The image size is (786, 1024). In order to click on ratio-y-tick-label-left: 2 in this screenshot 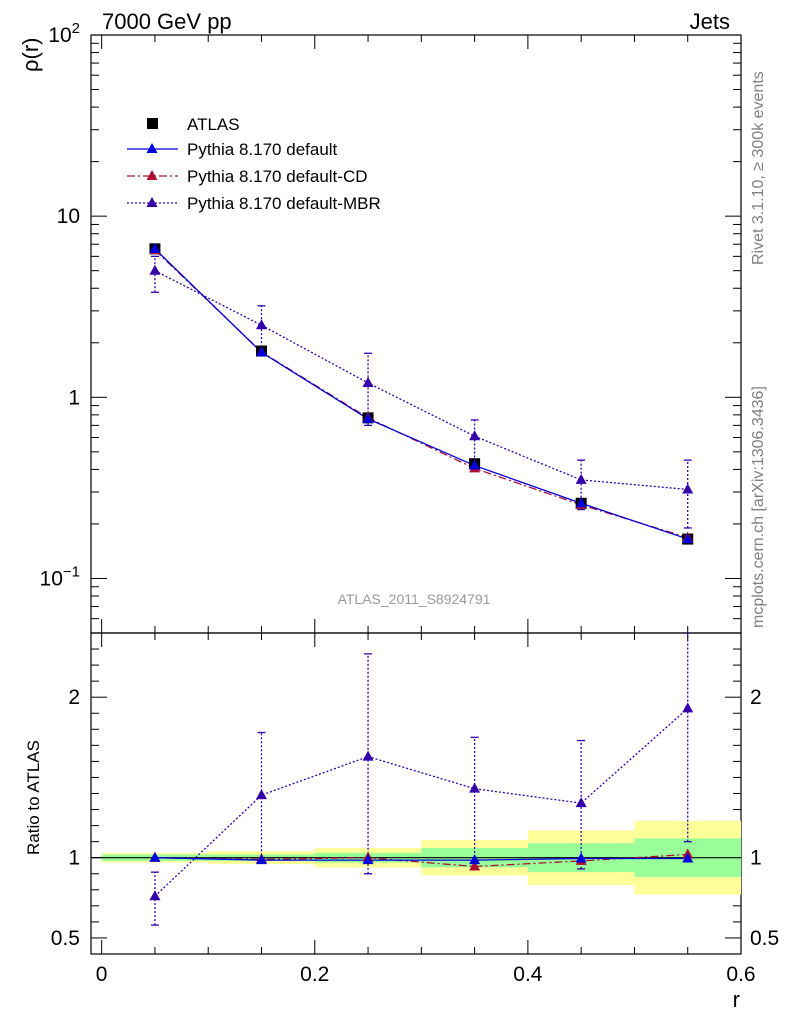, I will do `click(74, 697)`.